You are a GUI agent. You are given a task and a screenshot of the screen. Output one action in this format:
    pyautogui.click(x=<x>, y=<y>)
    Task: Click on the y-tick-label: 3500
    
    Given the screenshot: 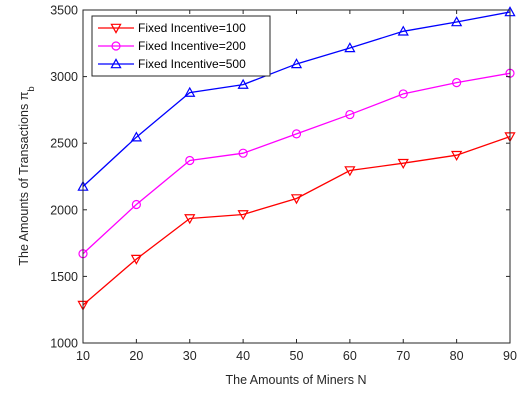 What is the action you would take?
    pyautogui.click(x=64, y=11)
    